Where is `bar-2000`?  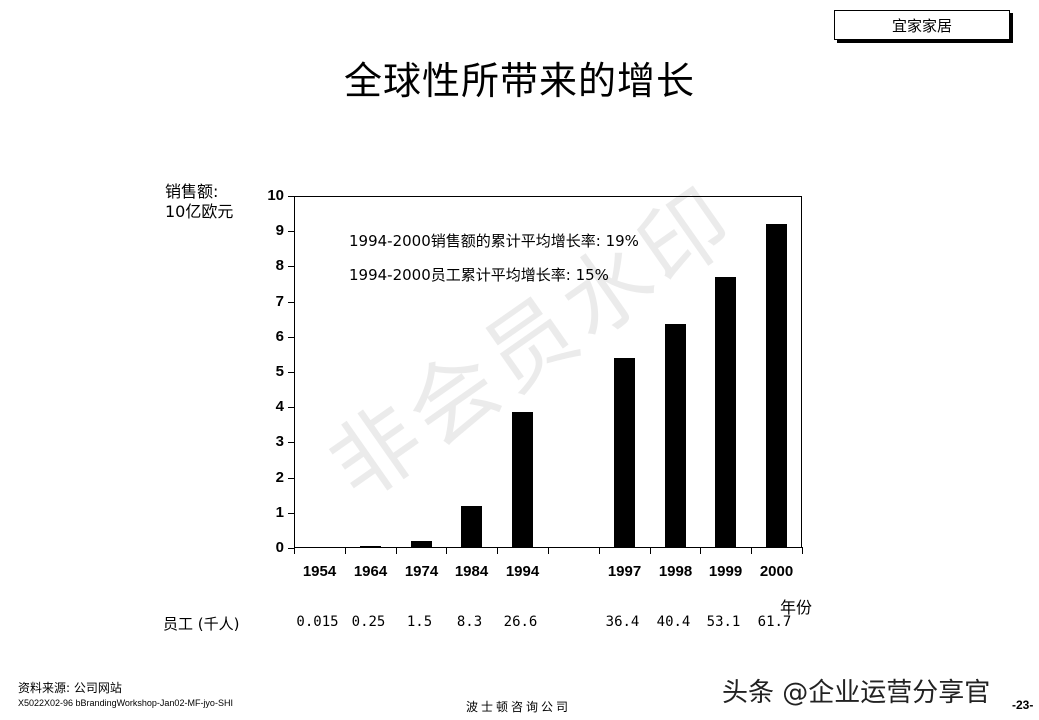 bar-2000 is located at coordinates (776, 386).